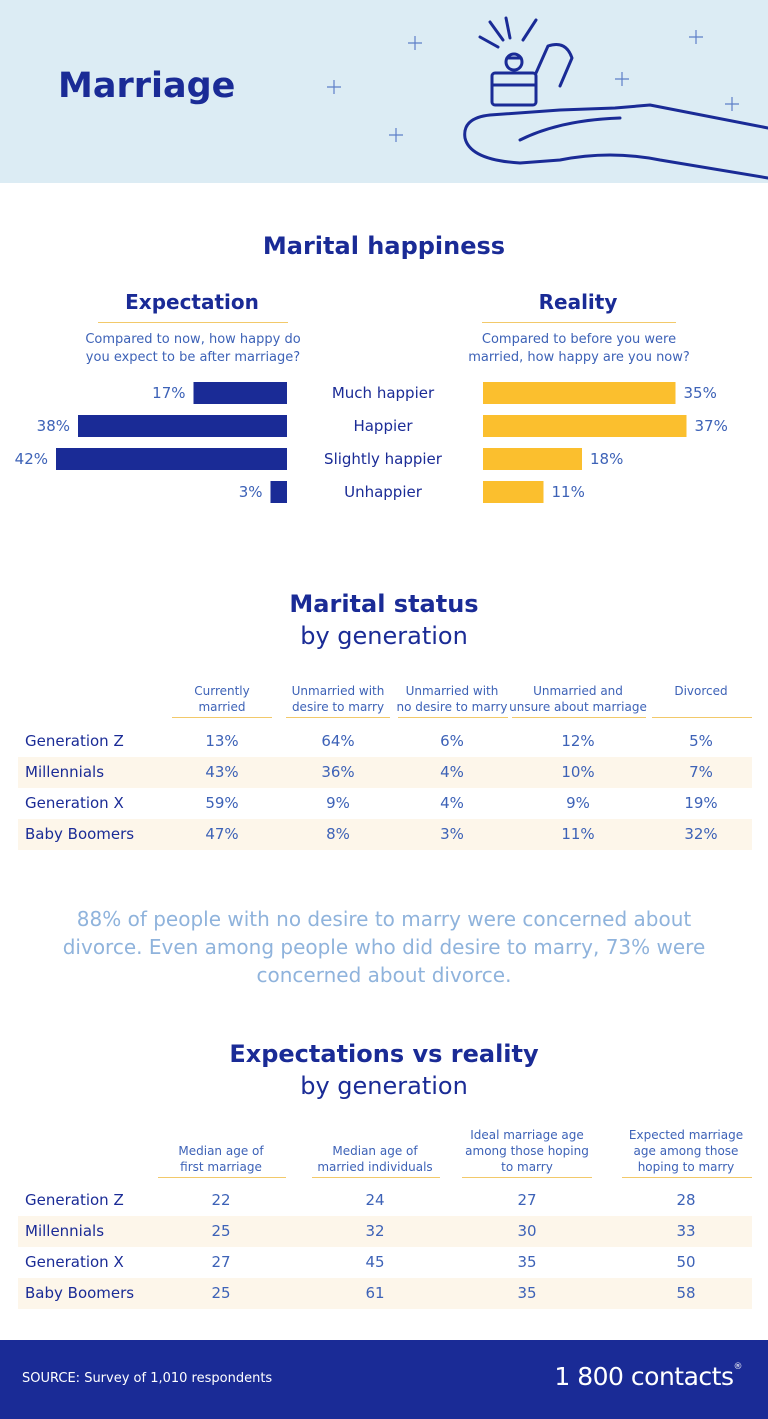  I want to click on exp-row-millennials: Millennials 25 32 30 33, so click(385, 1231).